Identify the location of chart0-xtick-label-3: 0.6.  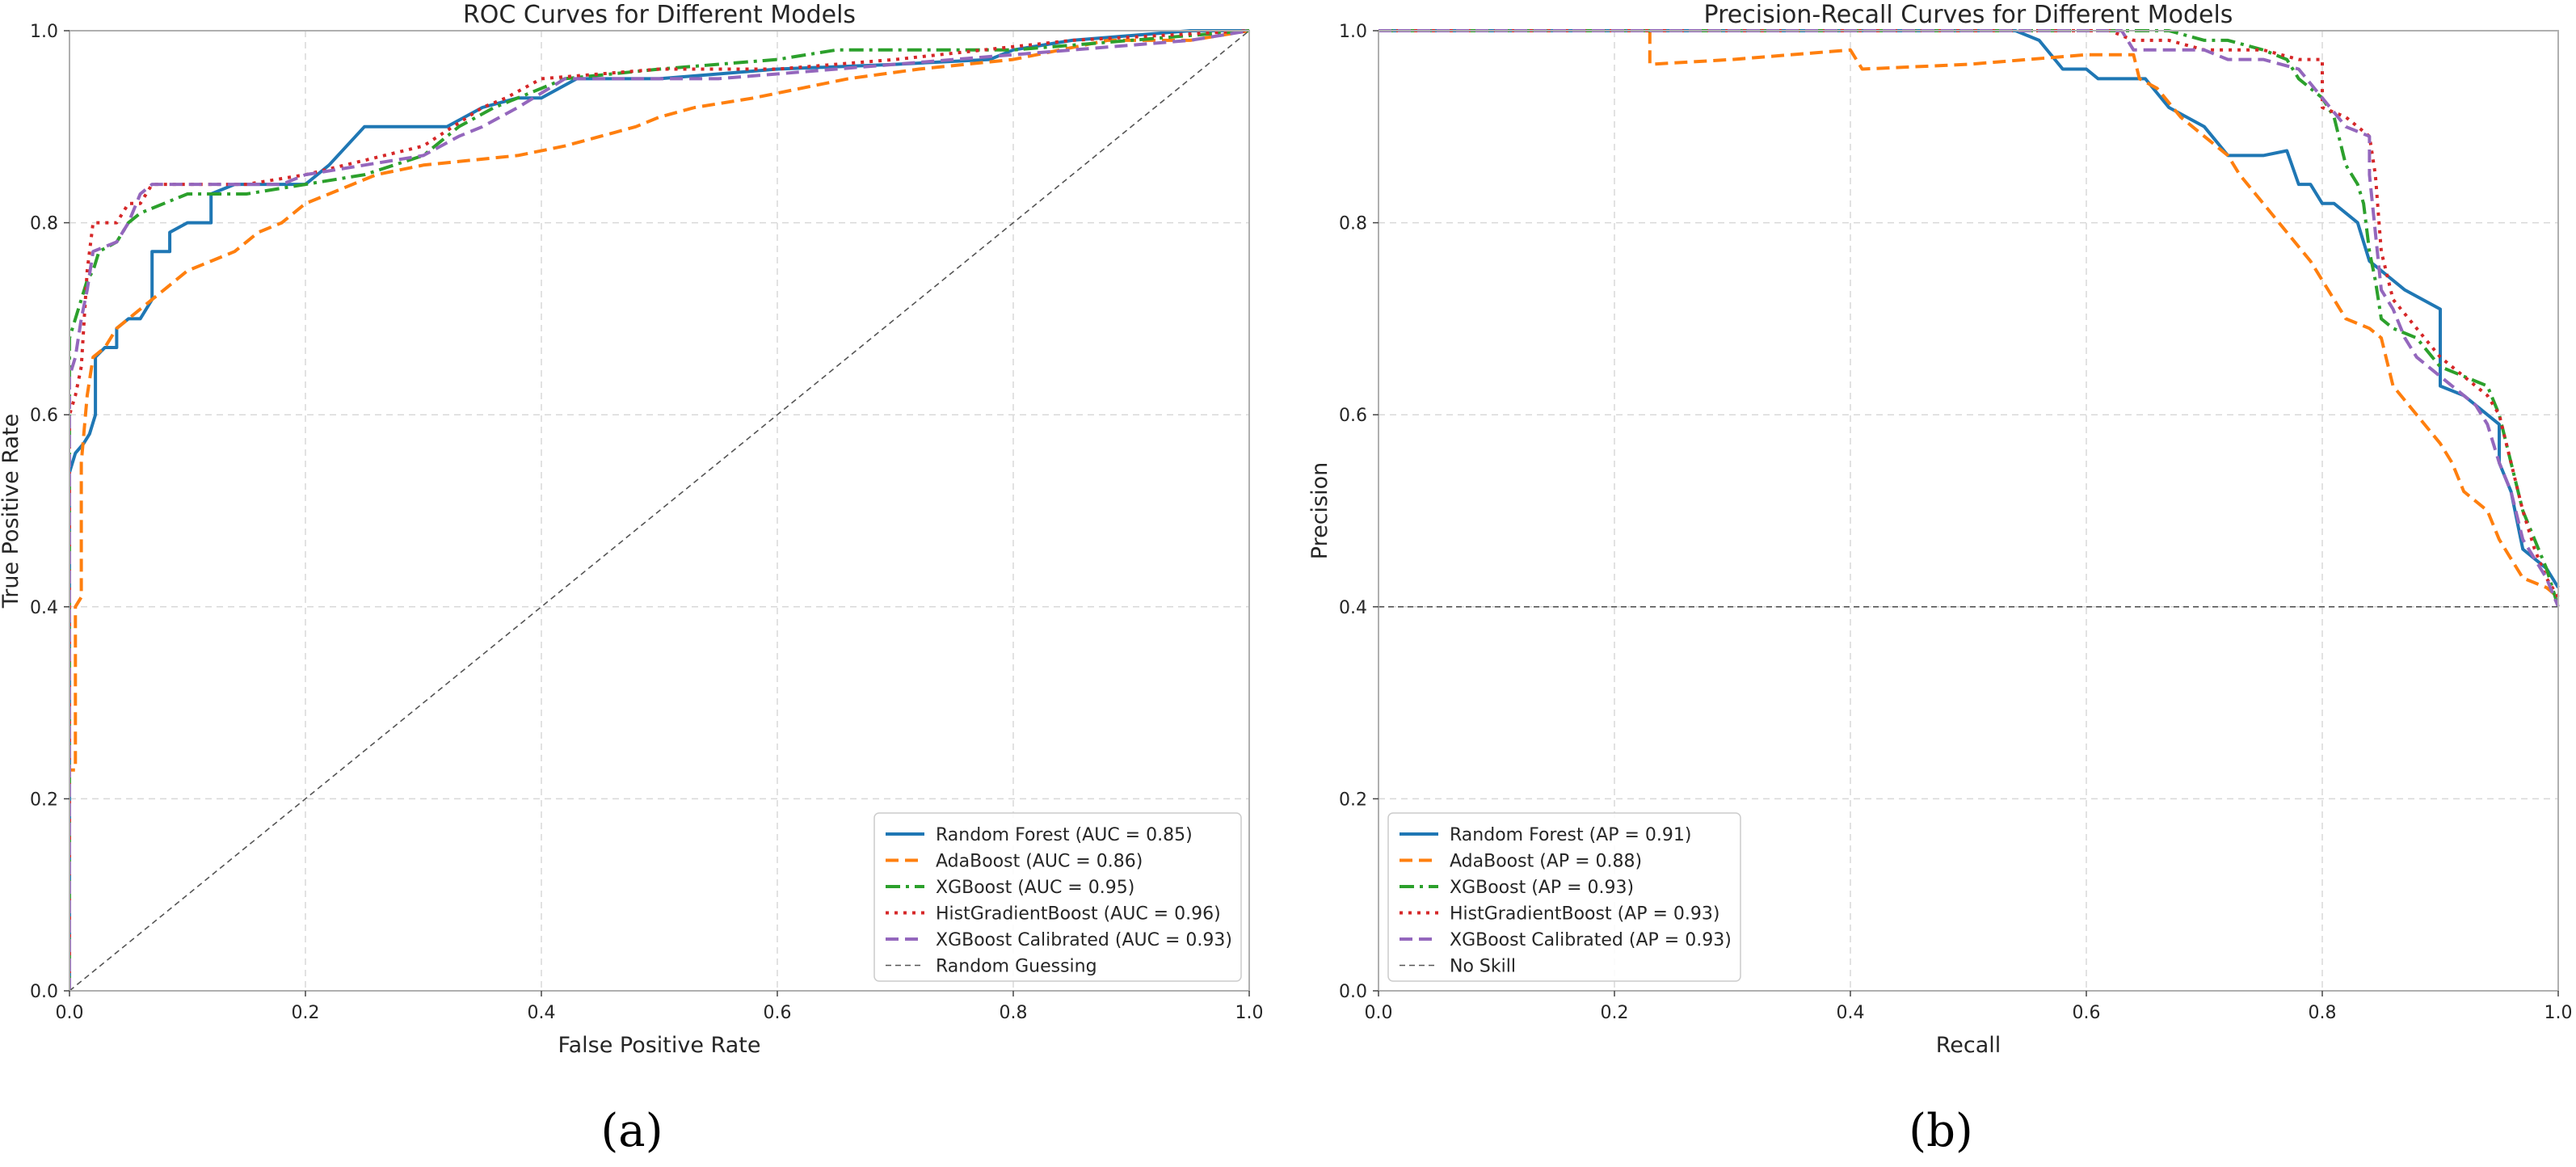
(778, 1013).